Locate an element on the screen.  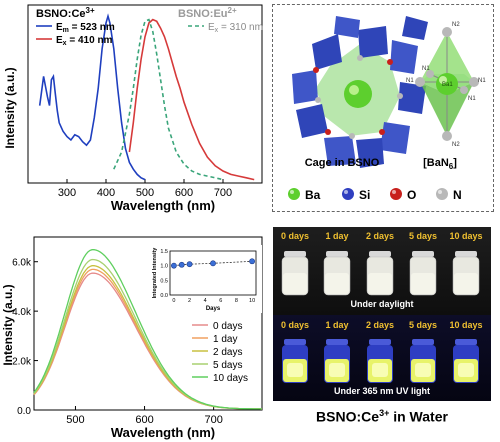
atom-legend-marker is located at coordinates (396, 194).